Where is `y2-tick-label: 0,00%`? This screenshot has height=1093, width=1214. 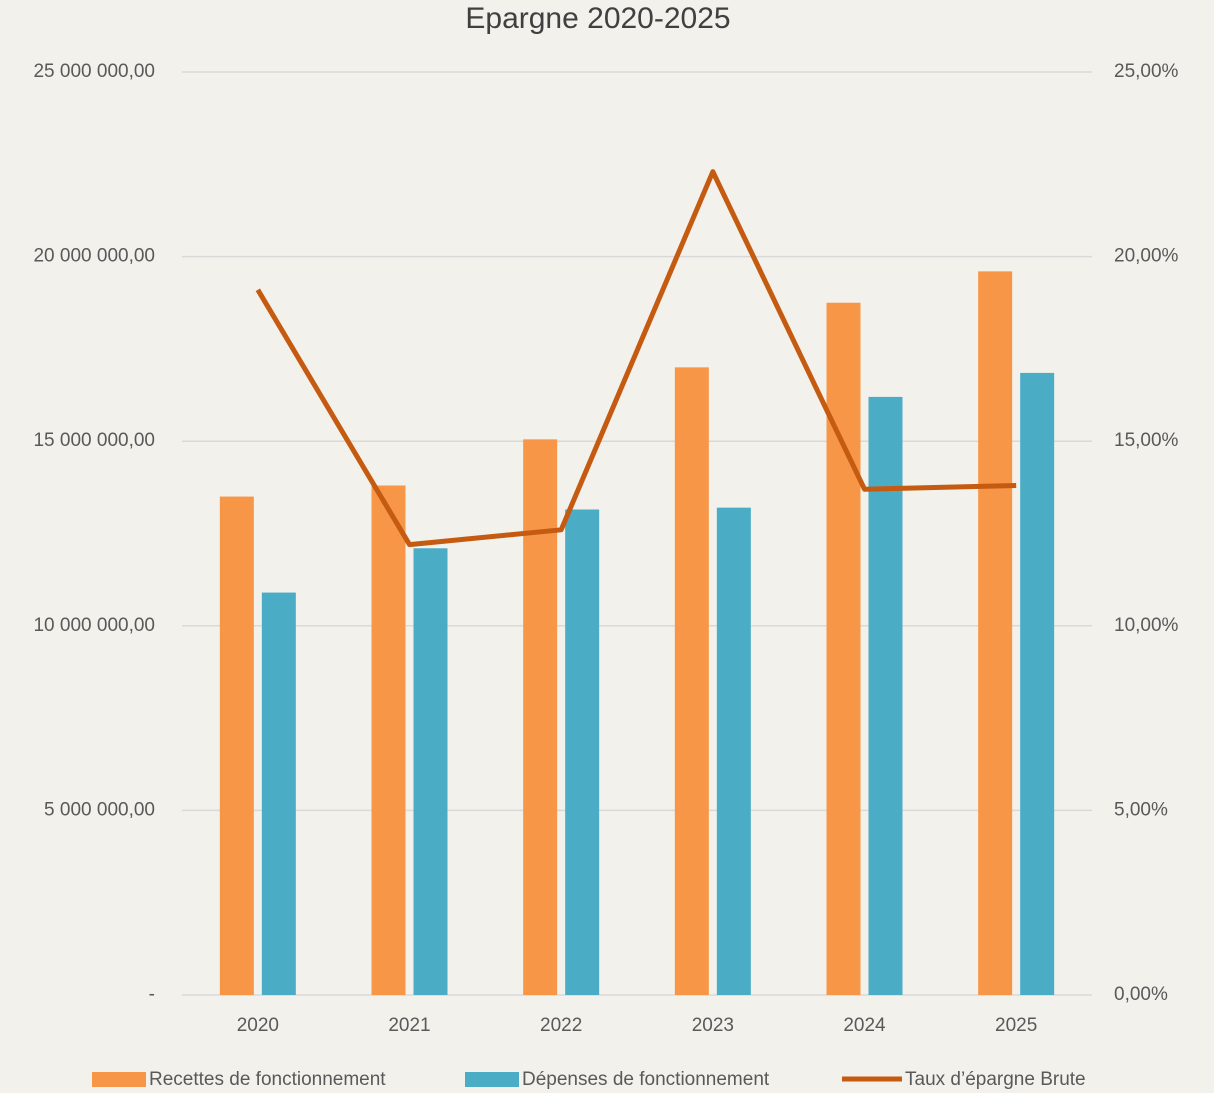
y2-tick-label: 0,00% is located at coordinates (1141, 994).